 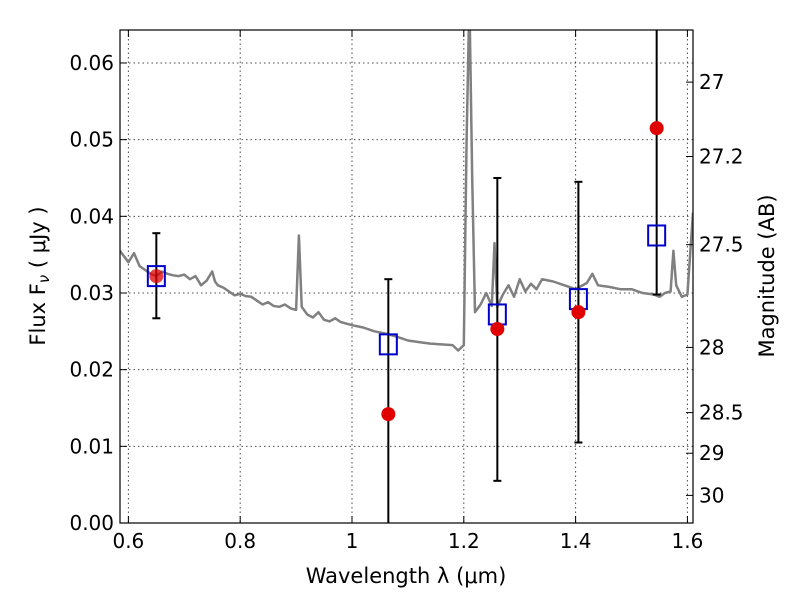 What do you see at coordinates (711, 347) in the screenshot?
I see `right-tick-label: 28` at bounding box center [711, 347].